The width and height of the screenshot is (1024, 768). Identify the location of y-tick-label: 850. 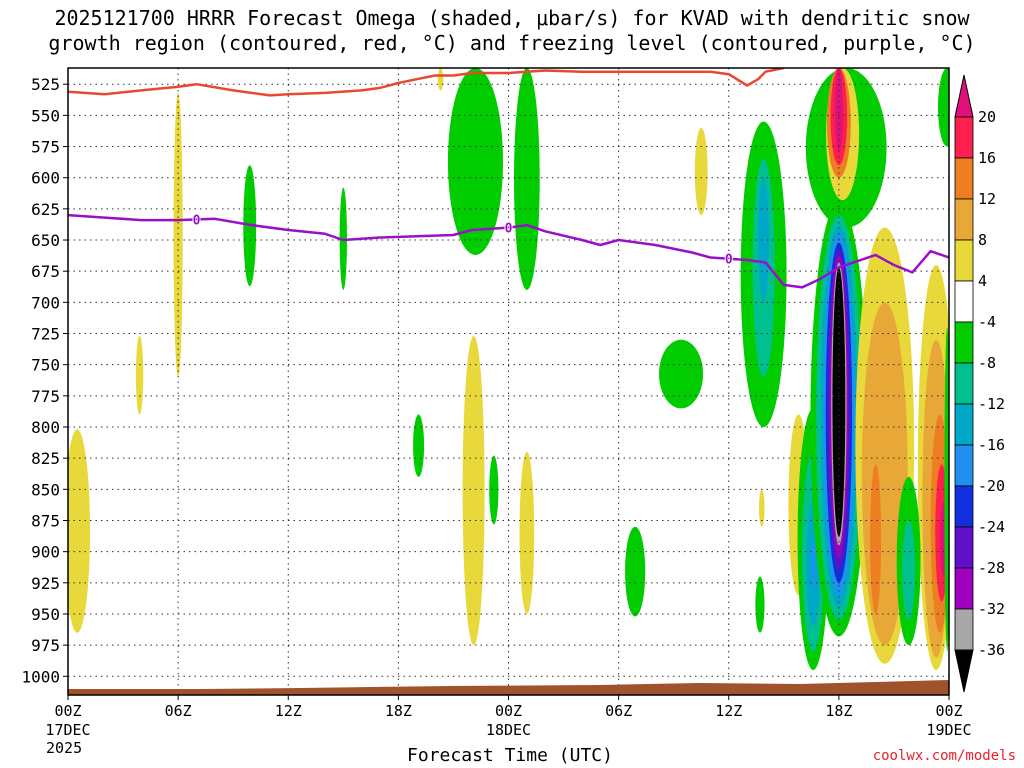
(45, 489).